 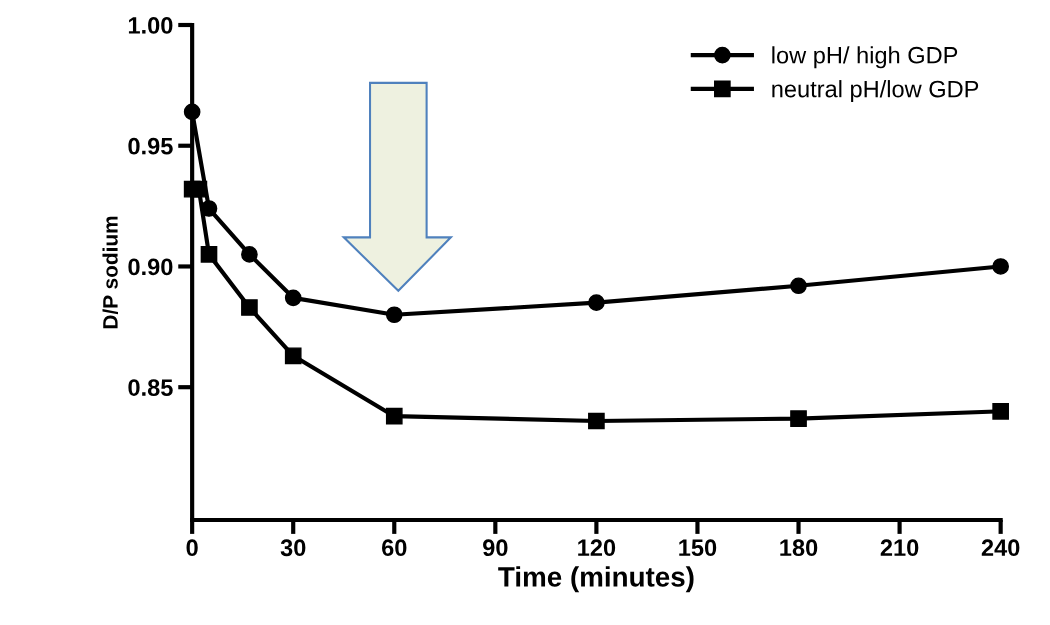 What do you see at coordinates (596, 579) in the screenshot?
I see `x-axis-title: Time (minutes)` at bounding box center [596, 579].